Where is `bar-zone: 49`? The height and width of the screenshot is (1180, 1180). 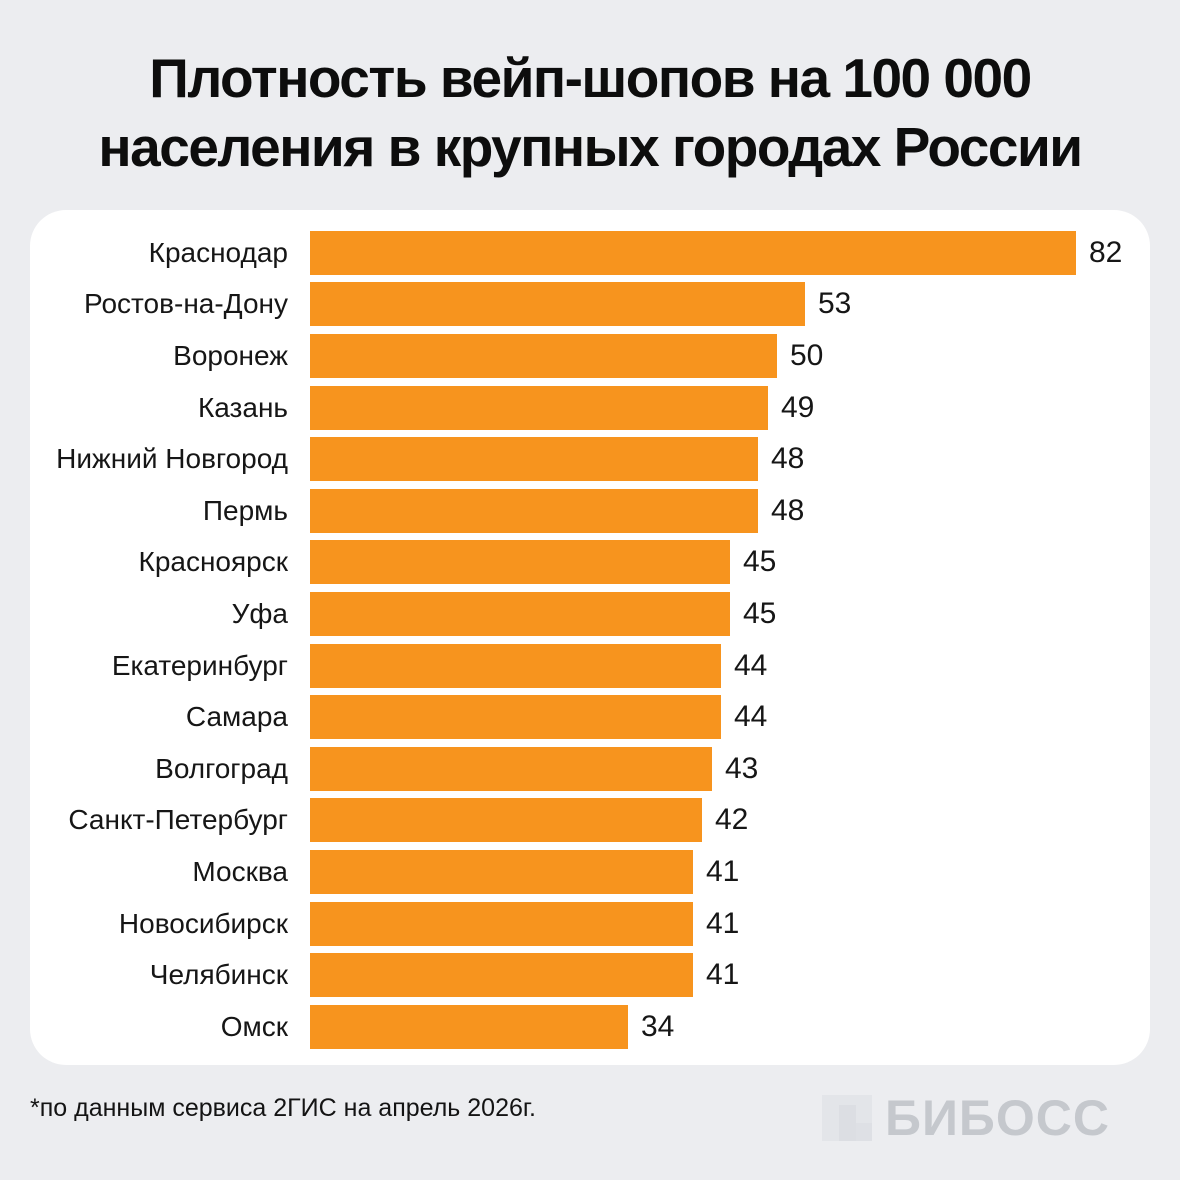
bar-zone: 49 is located at coordinates (730, 407).